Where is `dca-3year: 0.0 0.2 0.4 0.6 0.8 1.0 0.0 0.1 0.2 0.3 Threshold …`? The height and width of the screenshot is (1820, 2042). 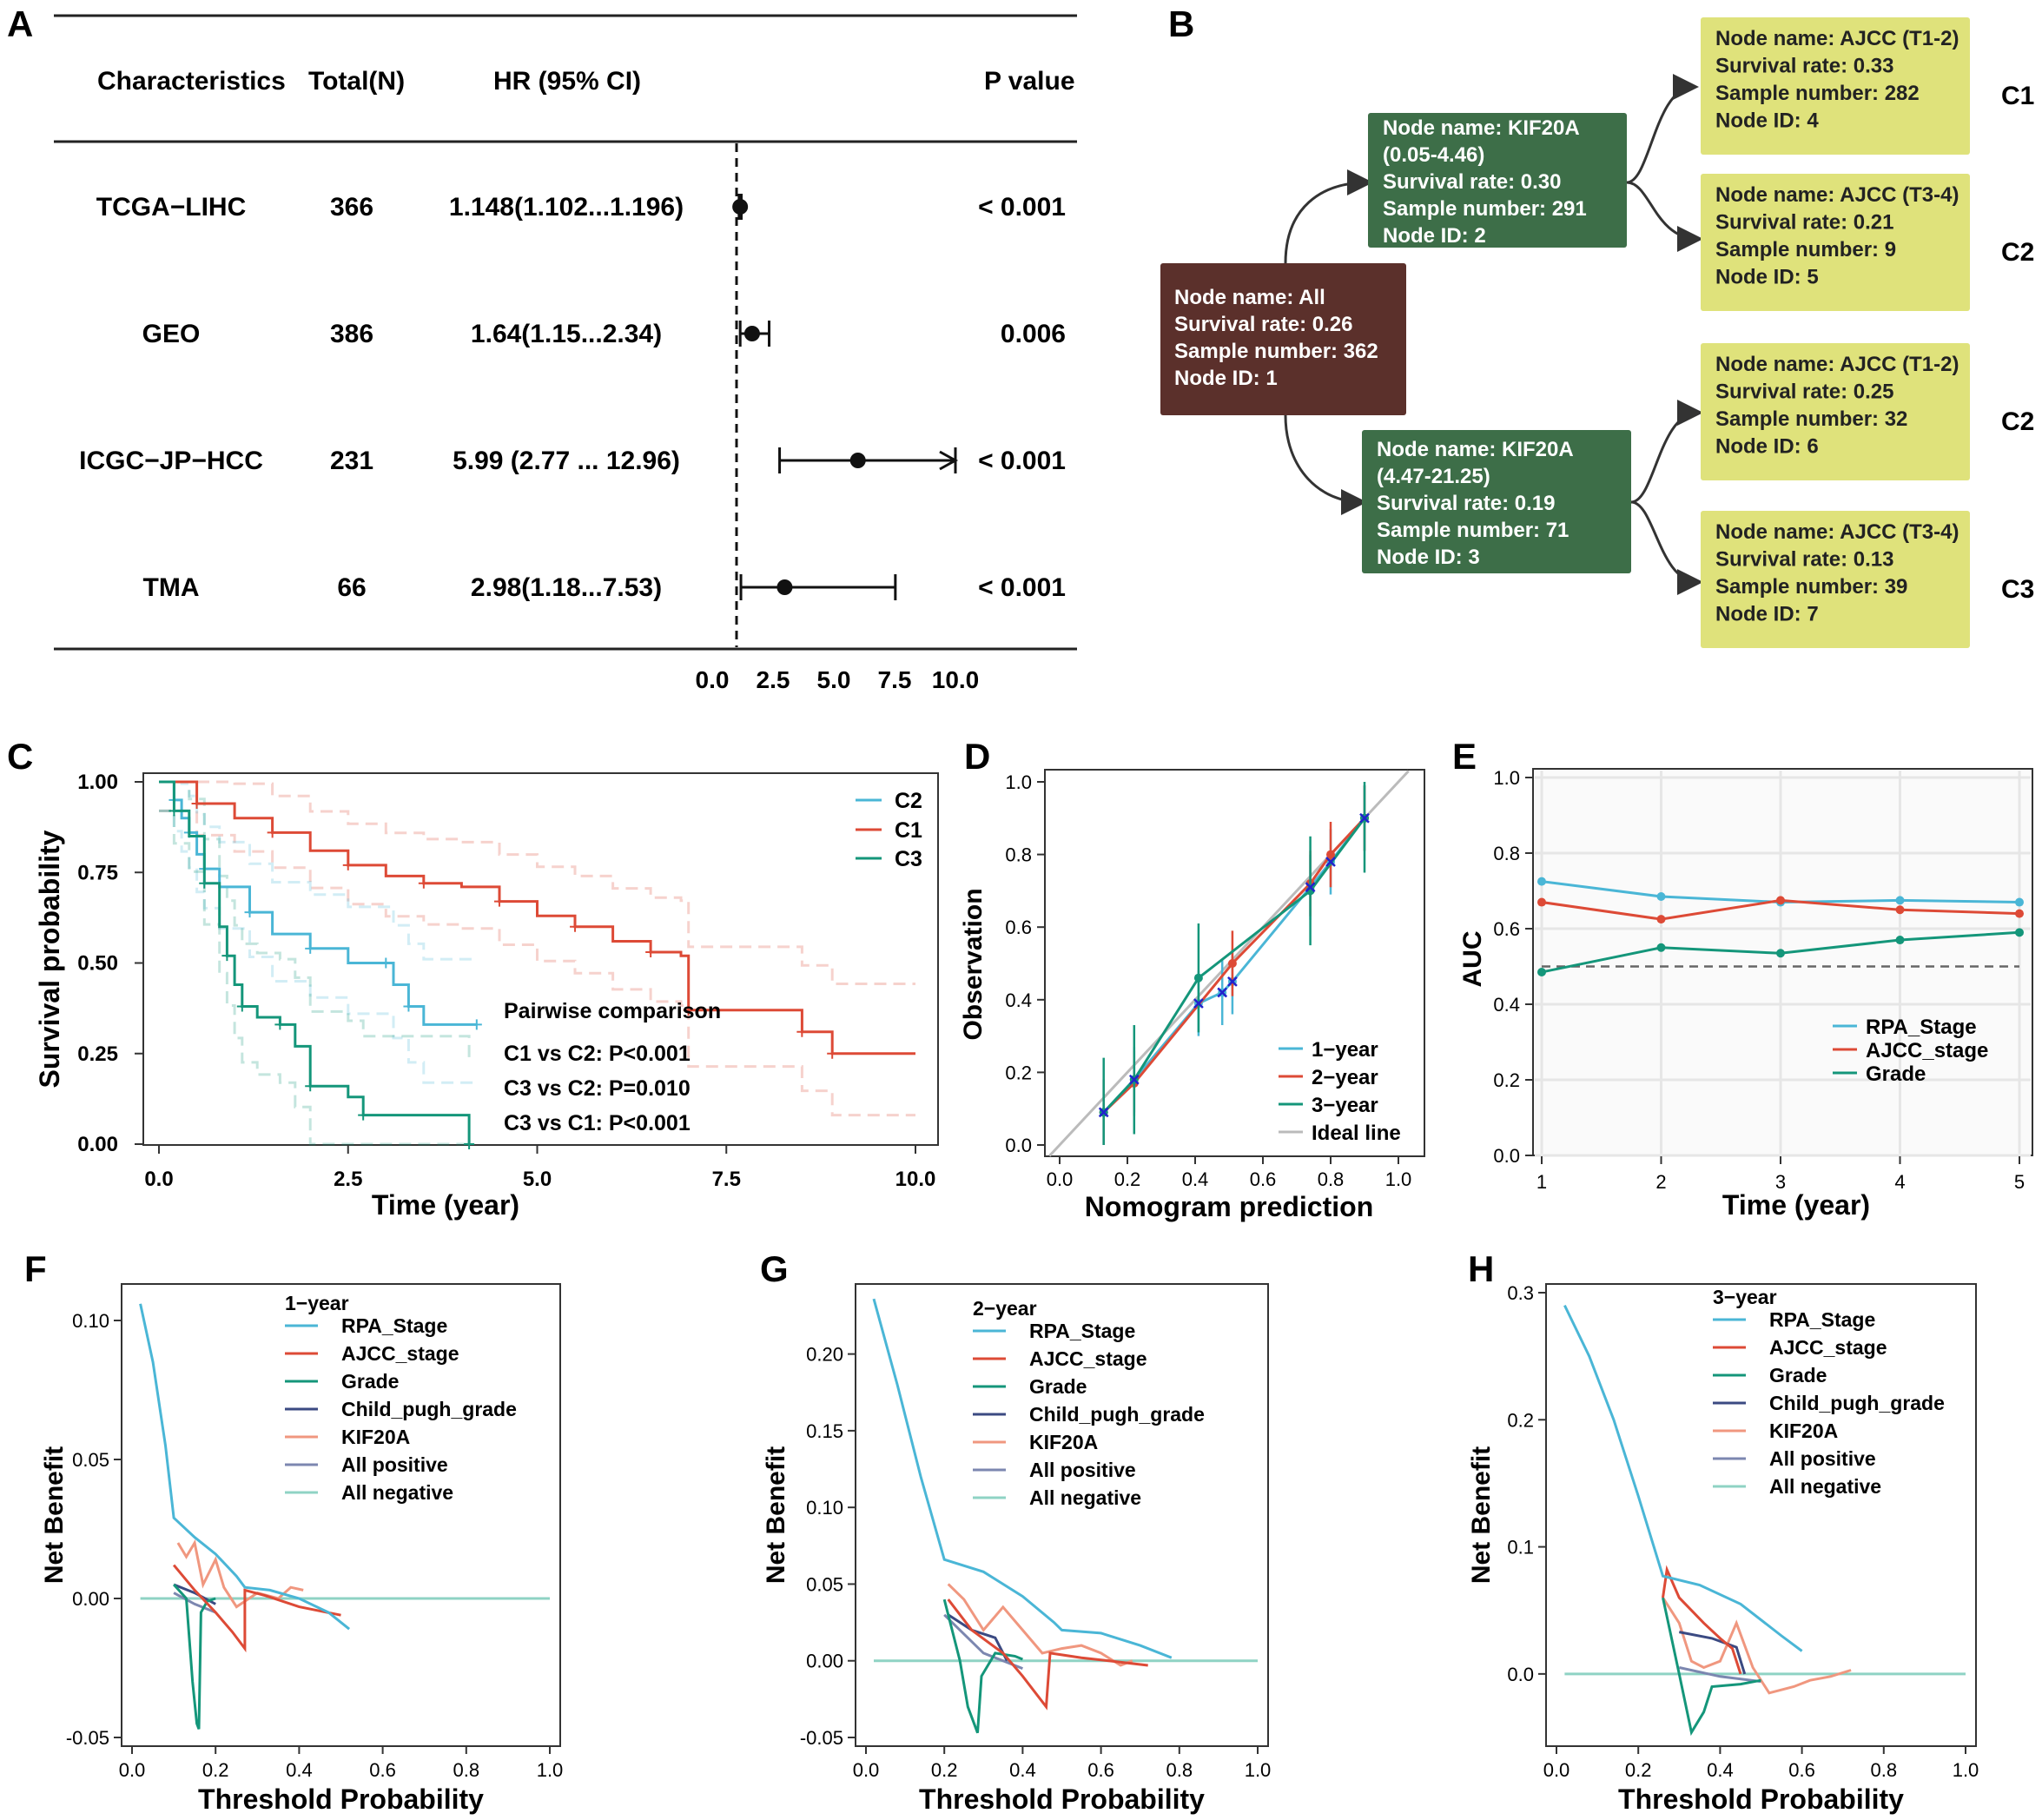 dca-3year: 0.0 0.2 0.4 0.6 0.8 1.0 0.0 0.1 0.2 0.3 Threshold … is located at coordinates (1723, 1548).